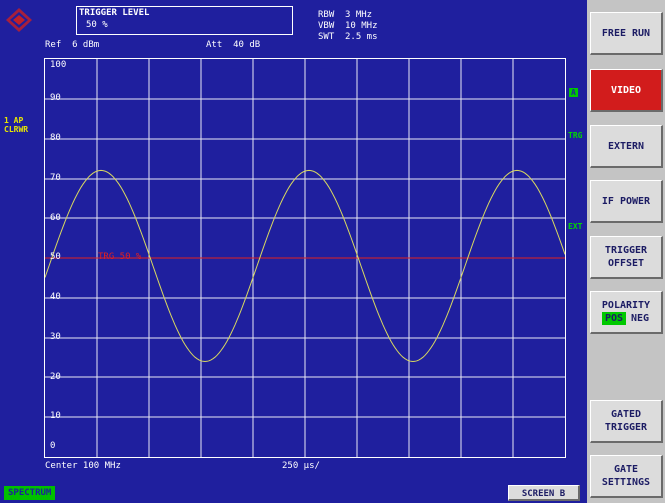 The width and height of the screenshot is (665, 503). What do you see at coordinates (575, 226) in the screenshot?
I see `ext-tag: EXT` at bounding box center [575, 226].